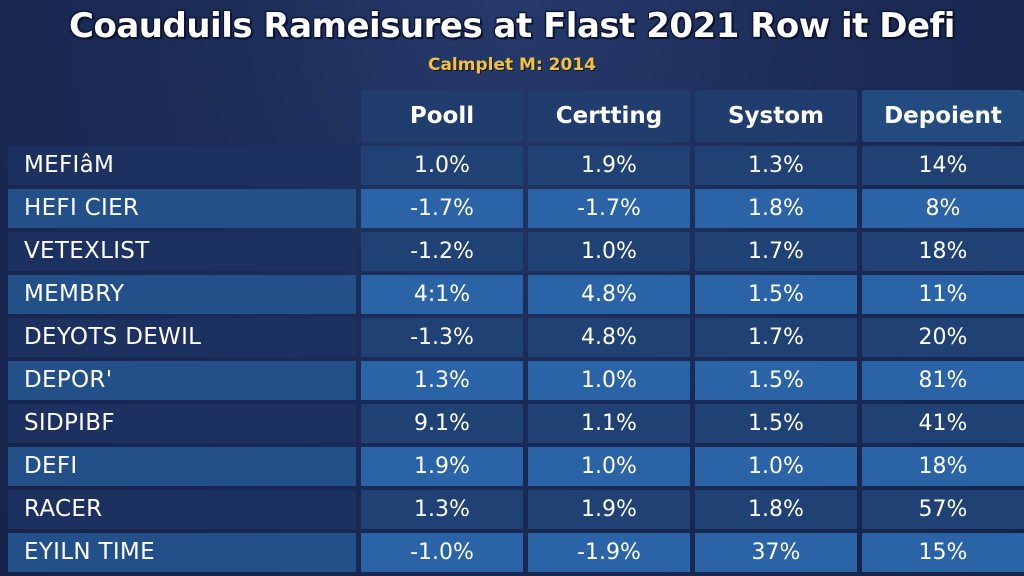 The height and width of the screenshot is (576, 1024). I want to click on row-label: DEPOR', so click(182, 380).